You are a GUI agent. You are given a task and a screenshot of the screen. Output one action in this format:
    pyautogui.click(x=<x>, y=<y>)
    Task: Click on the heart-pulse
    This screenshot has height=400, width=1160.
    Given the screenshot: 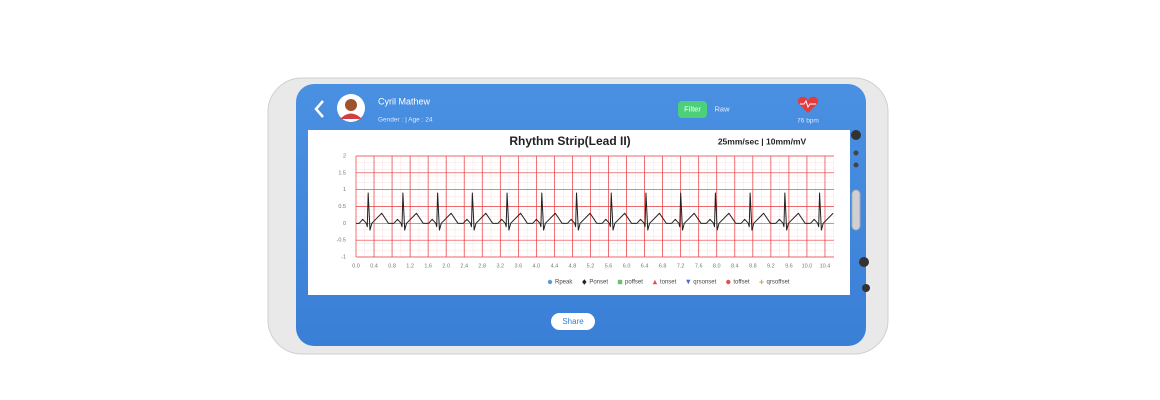 What is the action you would take?
    pyautogui.click(x=808, y=104)
    